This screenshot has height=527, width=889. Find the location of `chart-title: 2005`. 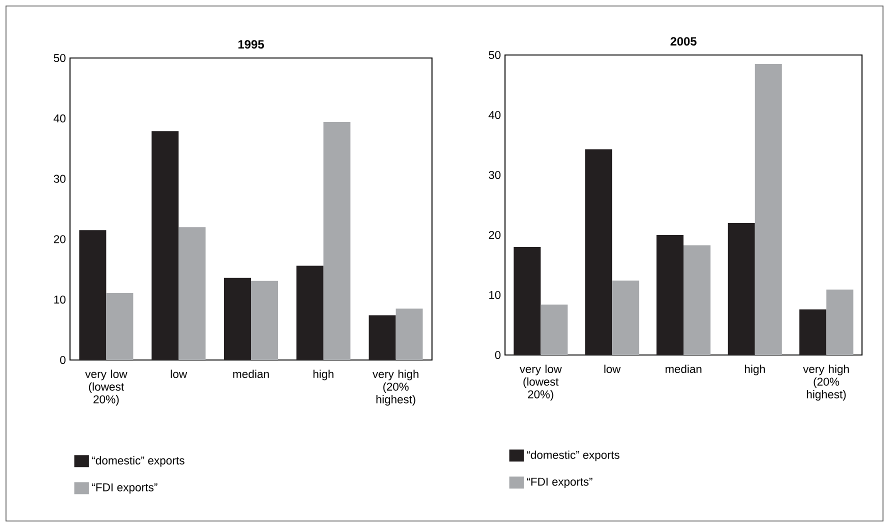

chart-title: 2005 is located at coordinates (683, 41).